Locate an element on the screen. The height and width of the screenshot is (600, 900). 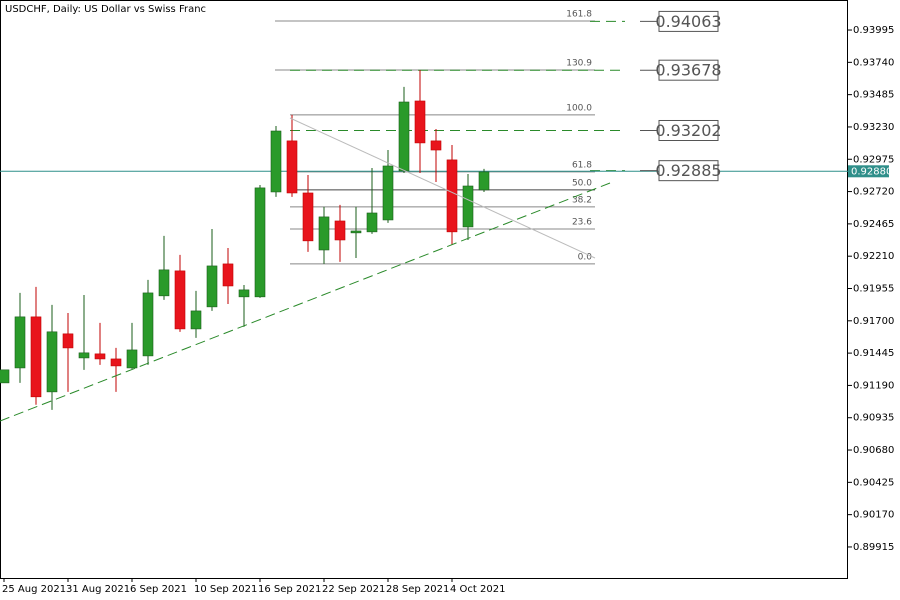
target-label: 0.93678 is located at coordinates (688, 70).